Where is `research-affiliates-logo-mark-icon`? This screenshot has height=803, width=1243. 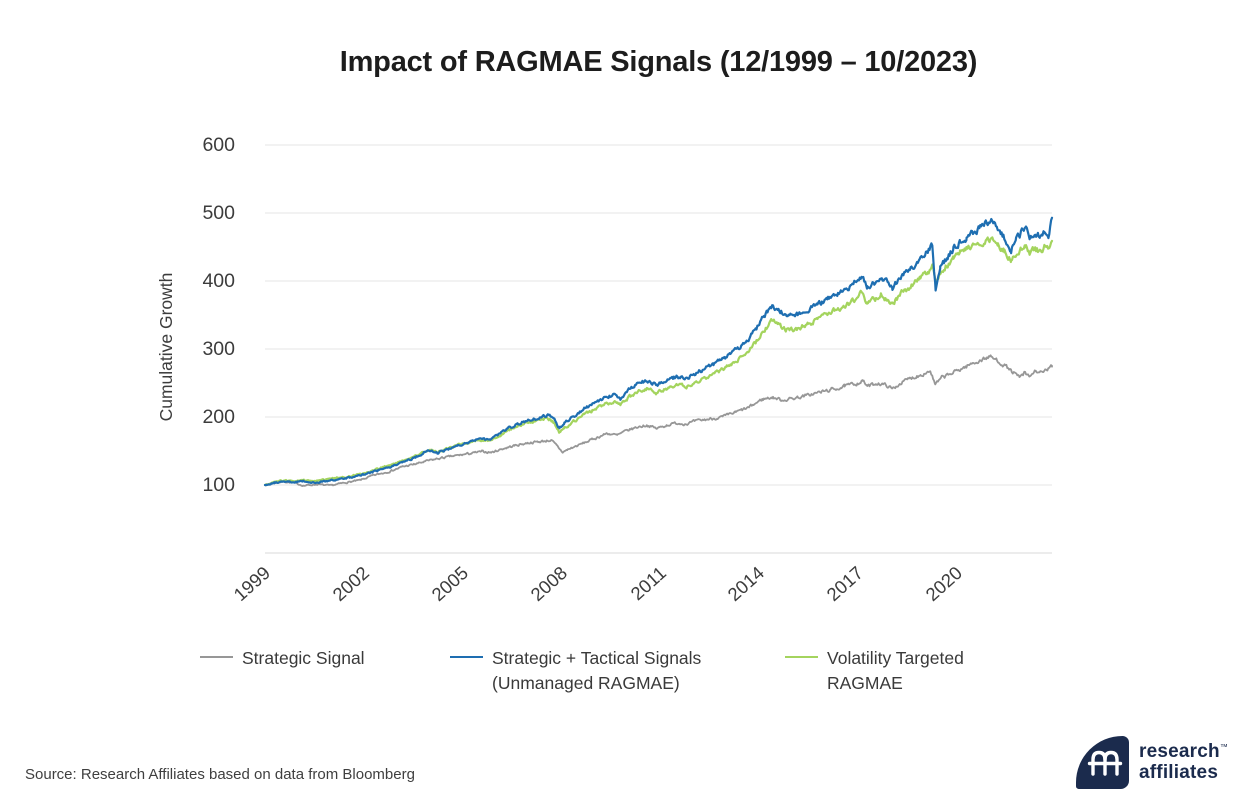
research-affiliates-logo-mark-icon is located at coordinates (1102, 762).